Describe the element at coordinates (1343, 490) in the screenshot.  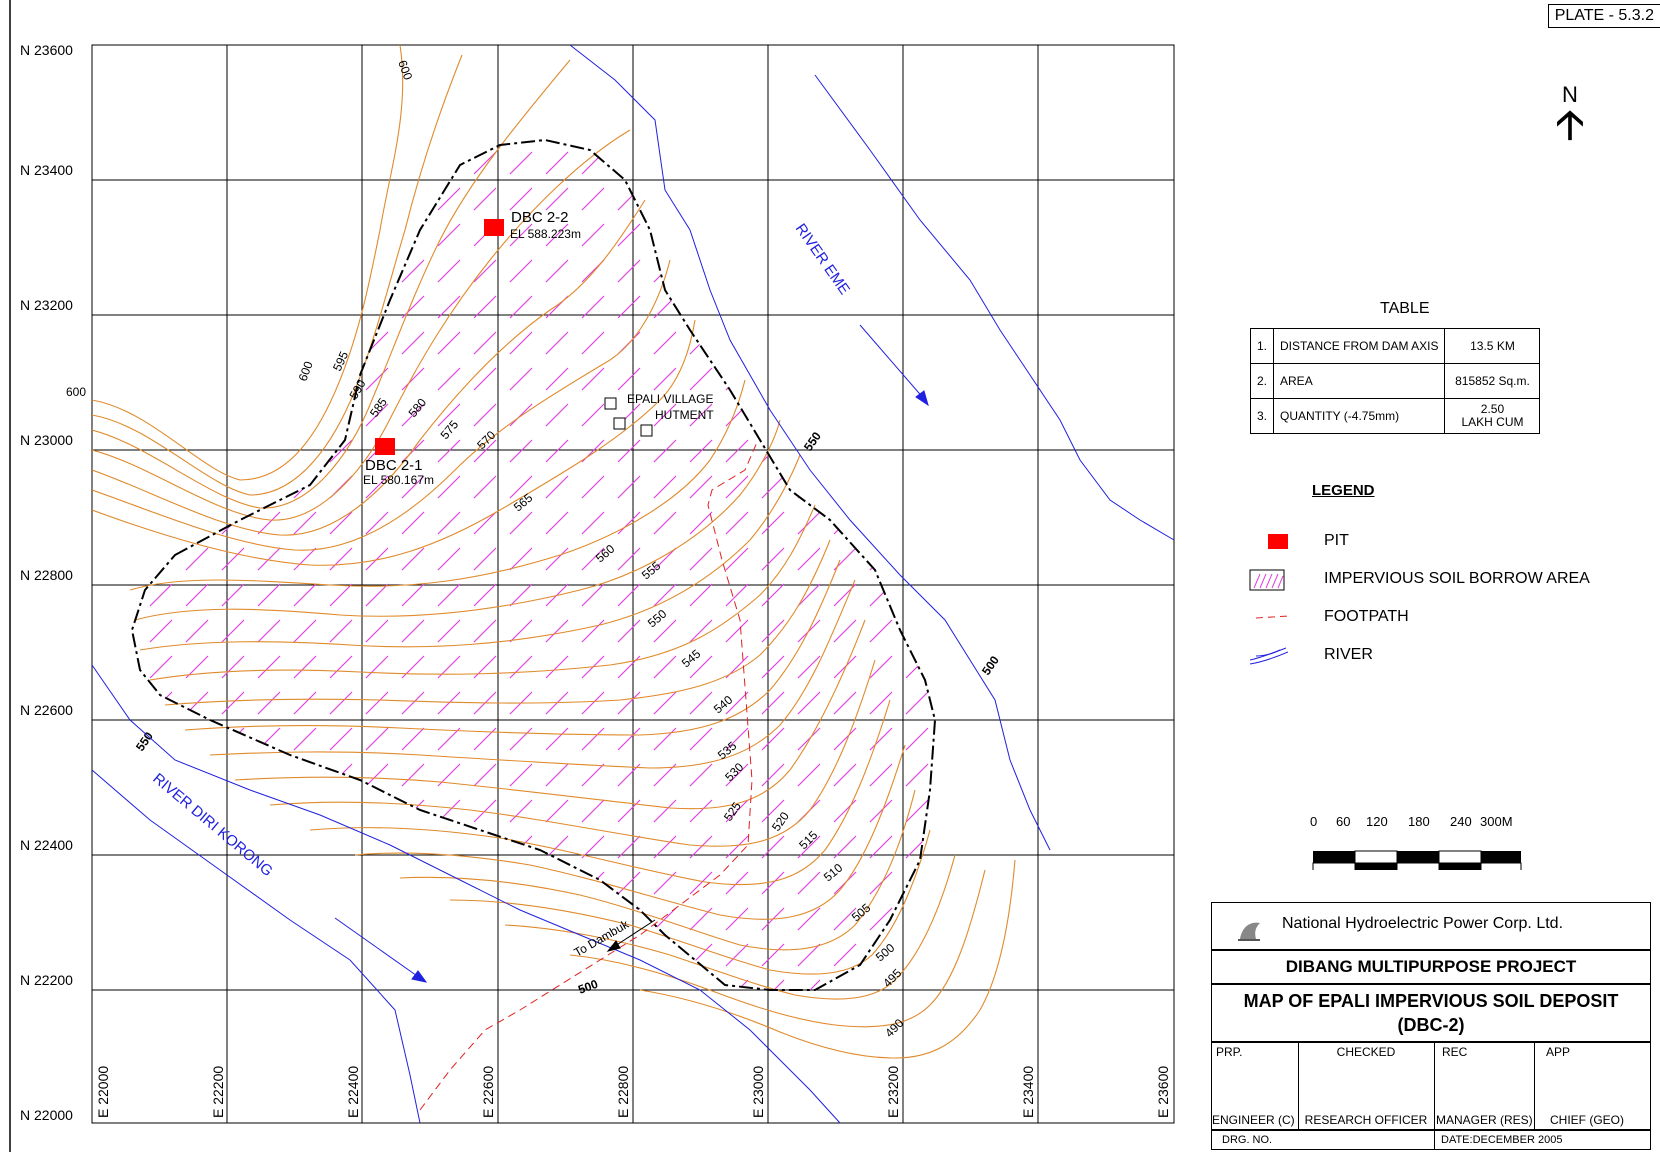
I see `legend-title: LEGEND` at that location.